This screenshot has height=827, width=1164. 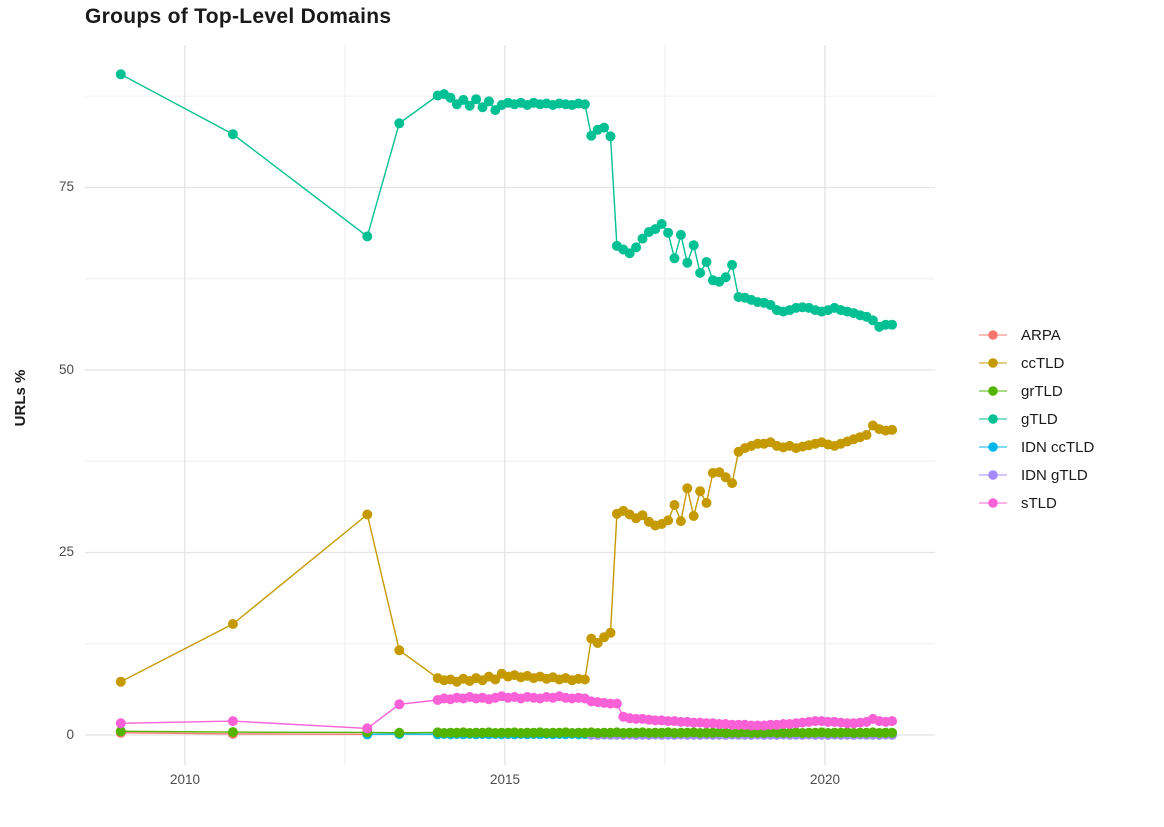 I want to click on legend-label: grTLD, so click(x=1042, y=391).